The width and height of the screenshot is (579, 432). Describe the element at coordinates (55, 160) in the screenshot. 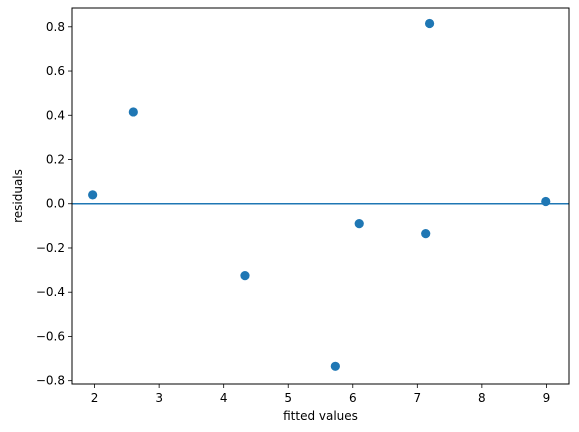

I see `y-tick-label: 0.2` at that location.